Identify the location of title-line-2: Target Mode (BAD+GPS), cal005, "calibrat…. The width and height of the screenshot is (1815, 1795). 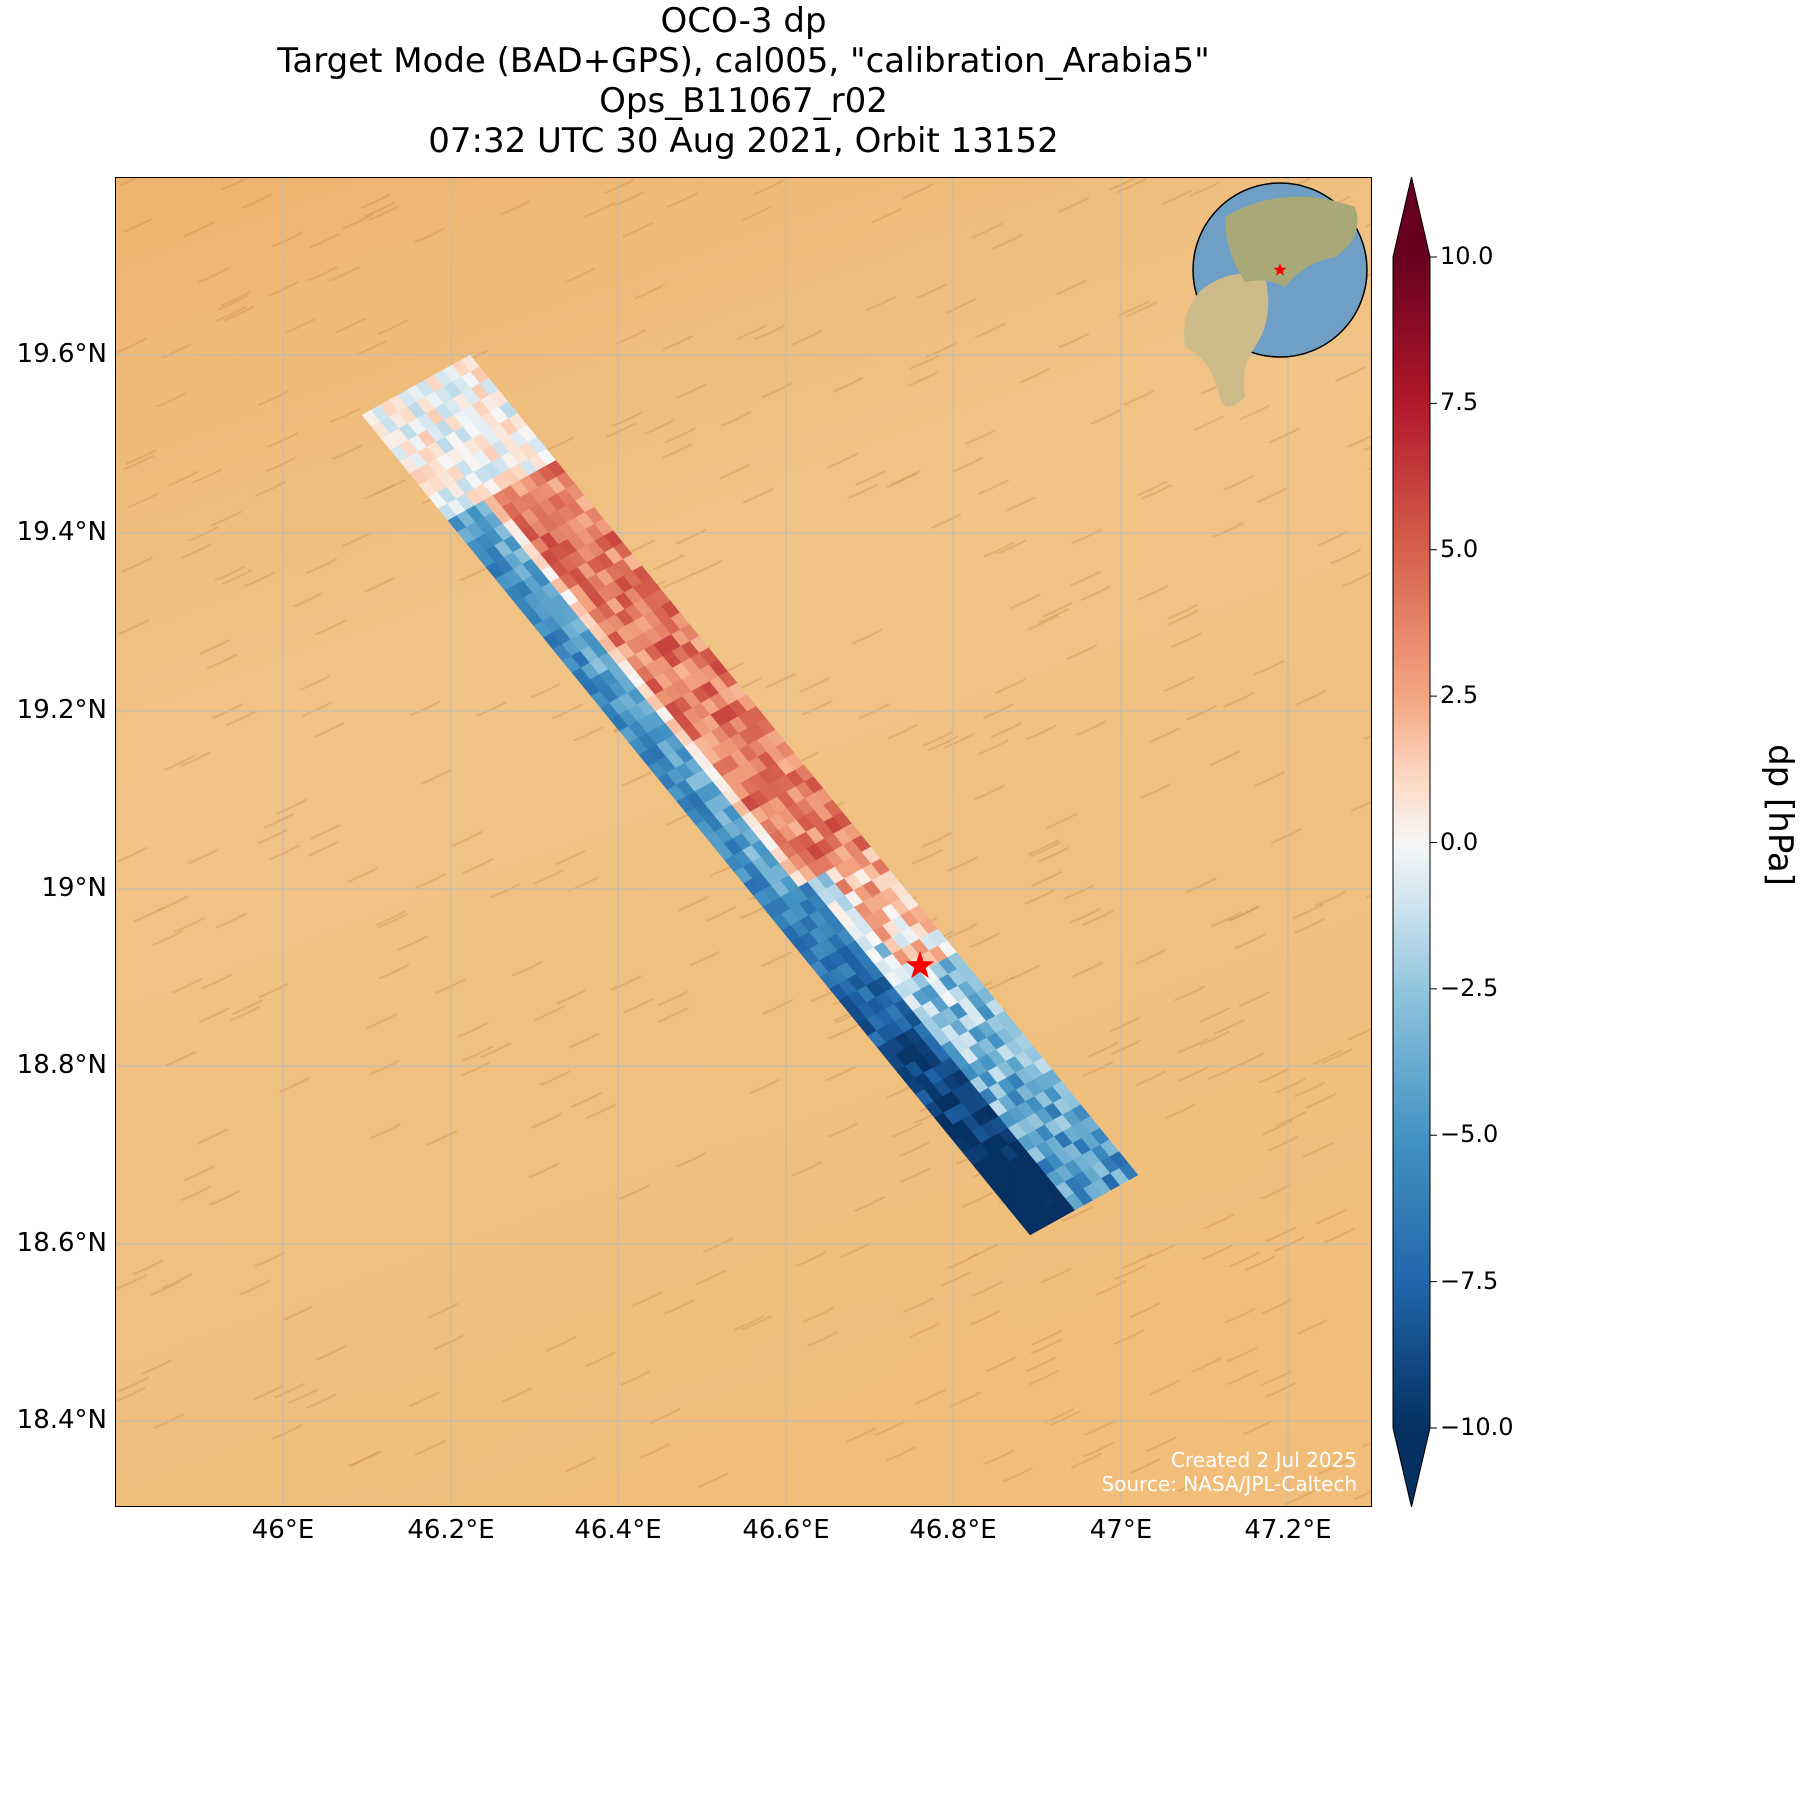
(743, 61).